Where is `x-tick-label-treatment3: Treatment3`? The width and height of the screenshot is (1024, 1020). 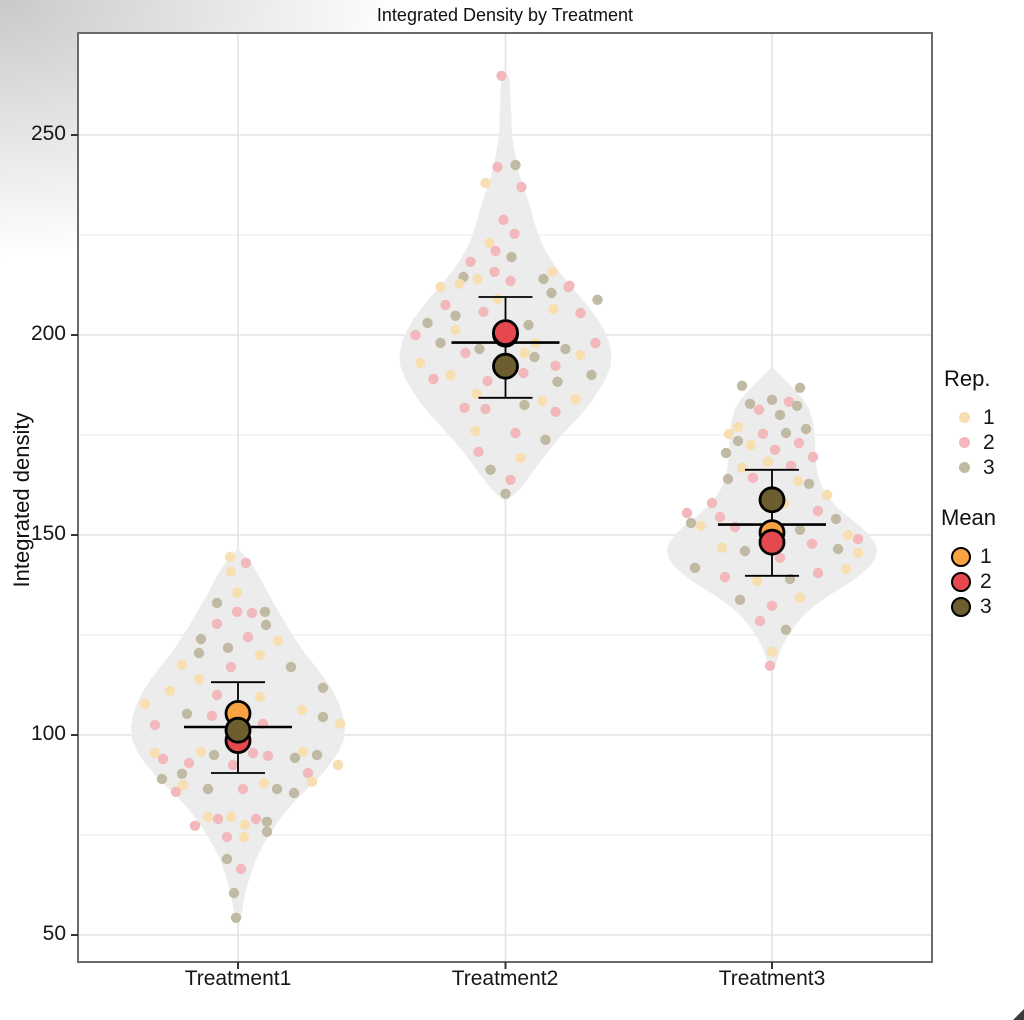
x-tick-label-treatment3: Treatment3 is located at coordinates (772, 978).